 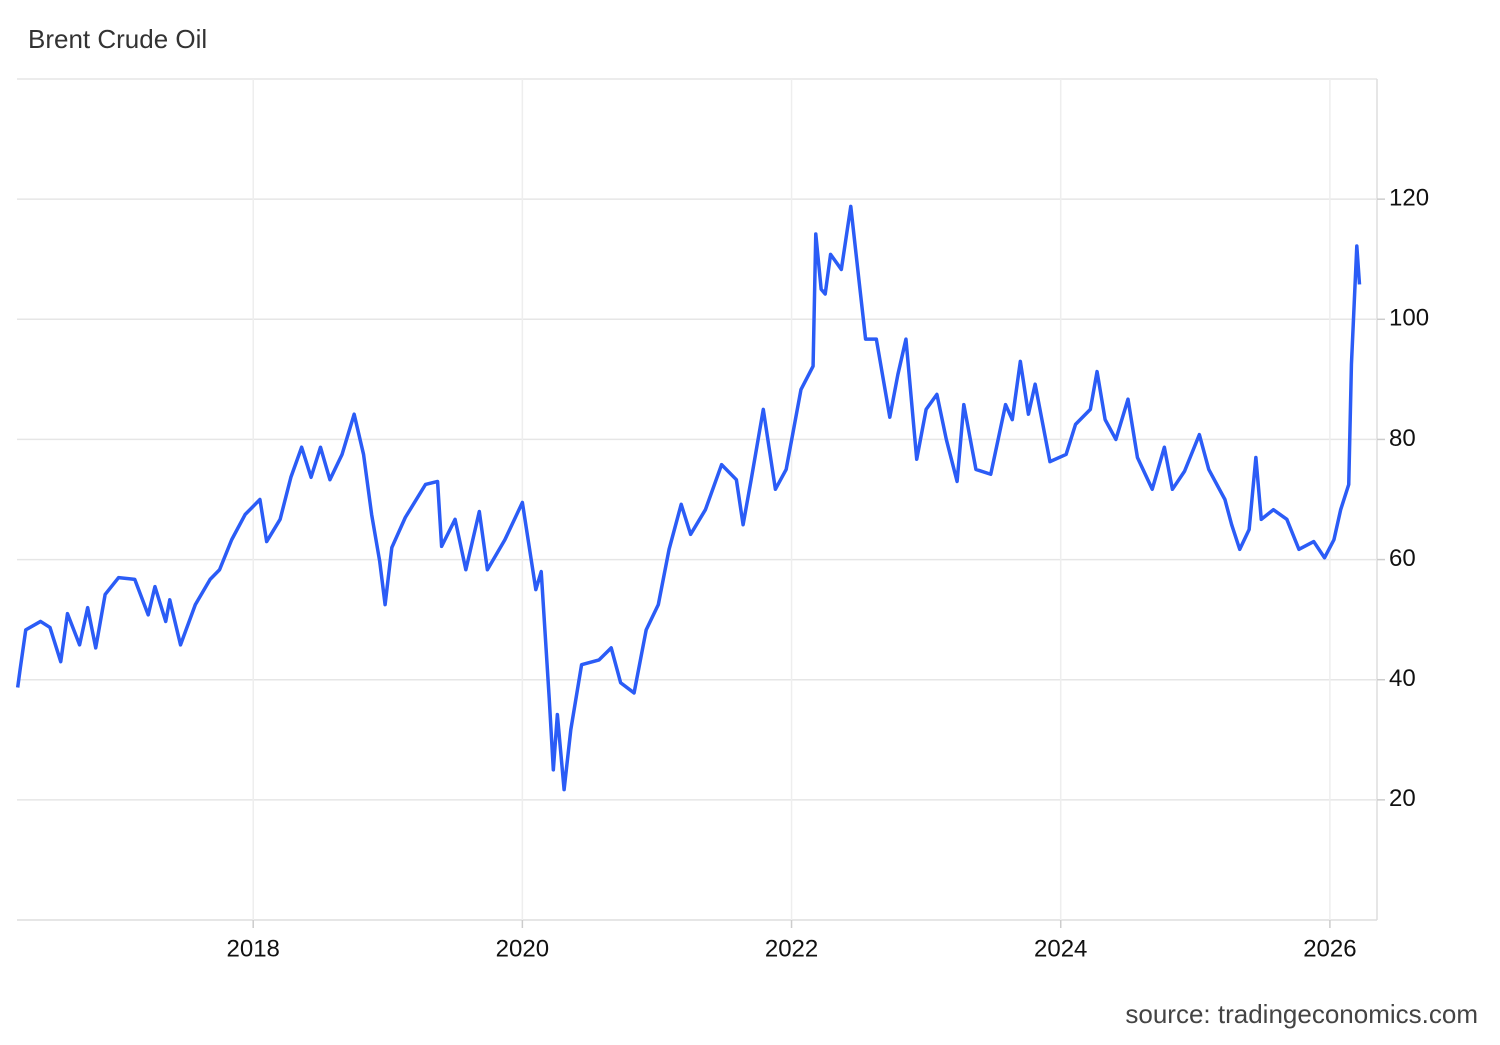 I want to click on y-tick-label: 100, so click(x=1409, y=318).